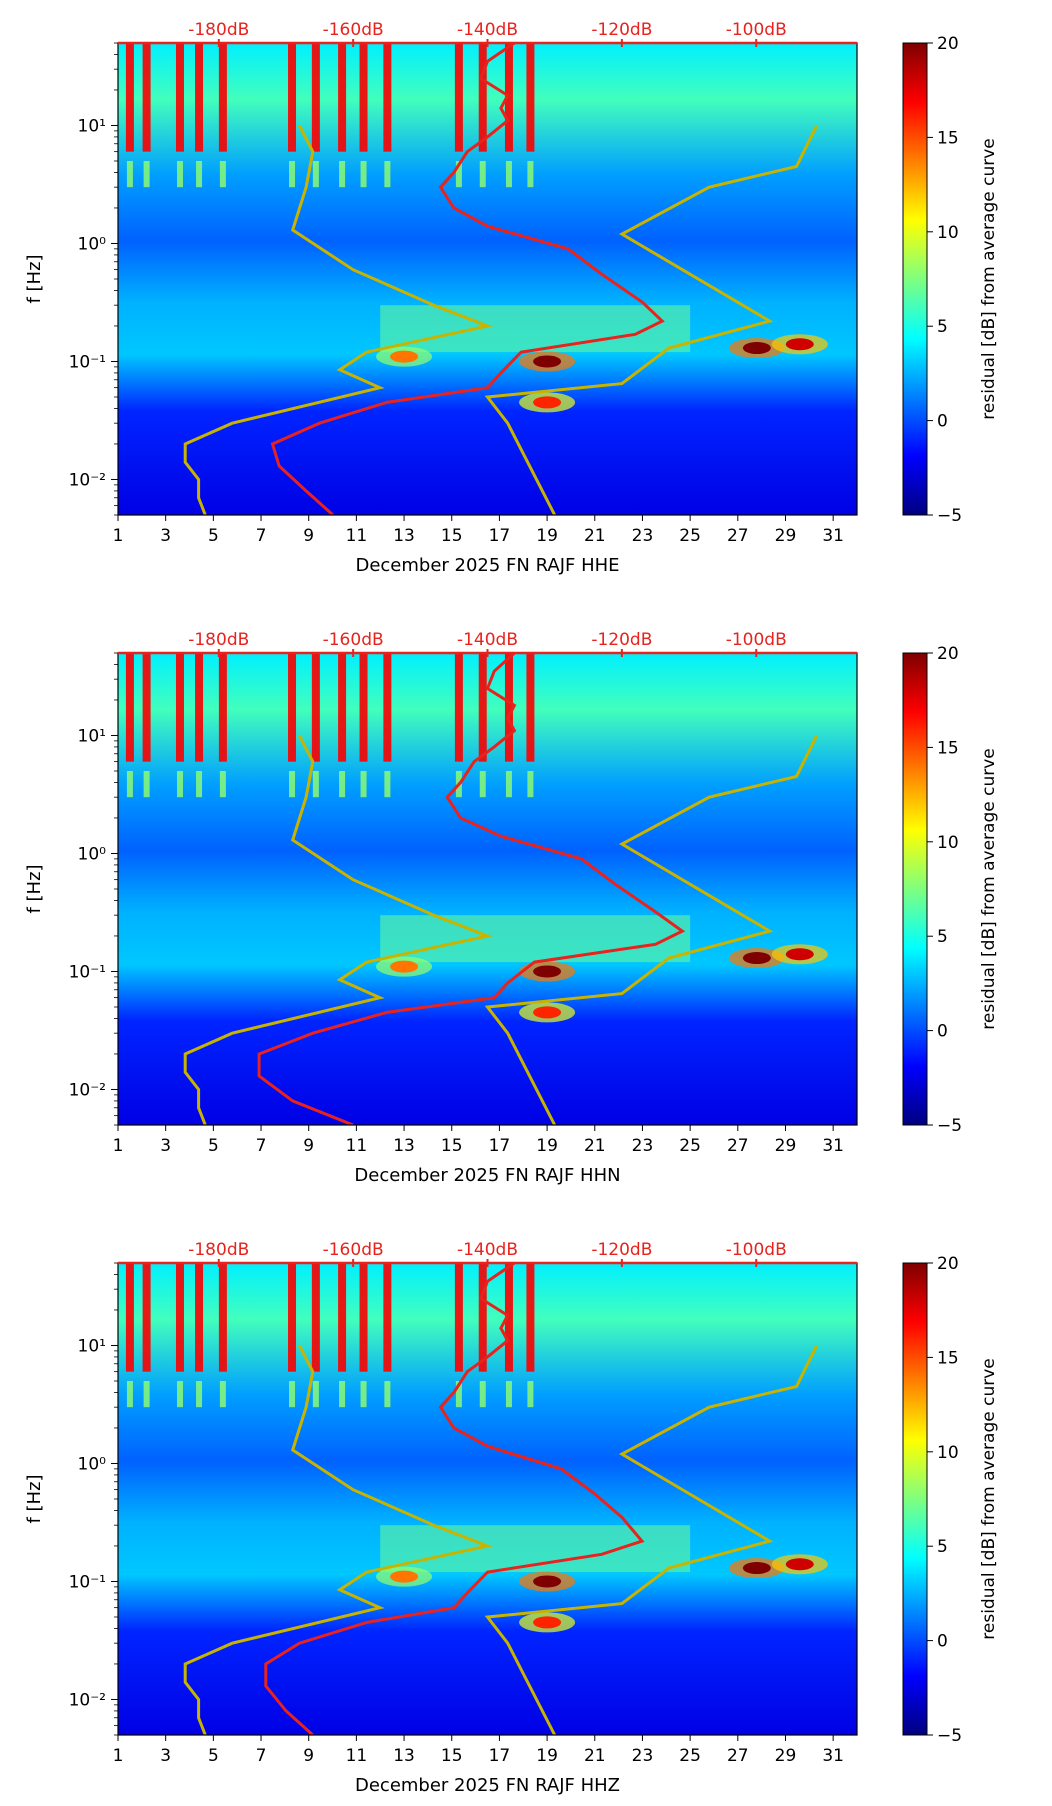 The width and height of the screenshot is (1052, 1806). I want to click on x-tick-label: 21, so click(595, 1146).